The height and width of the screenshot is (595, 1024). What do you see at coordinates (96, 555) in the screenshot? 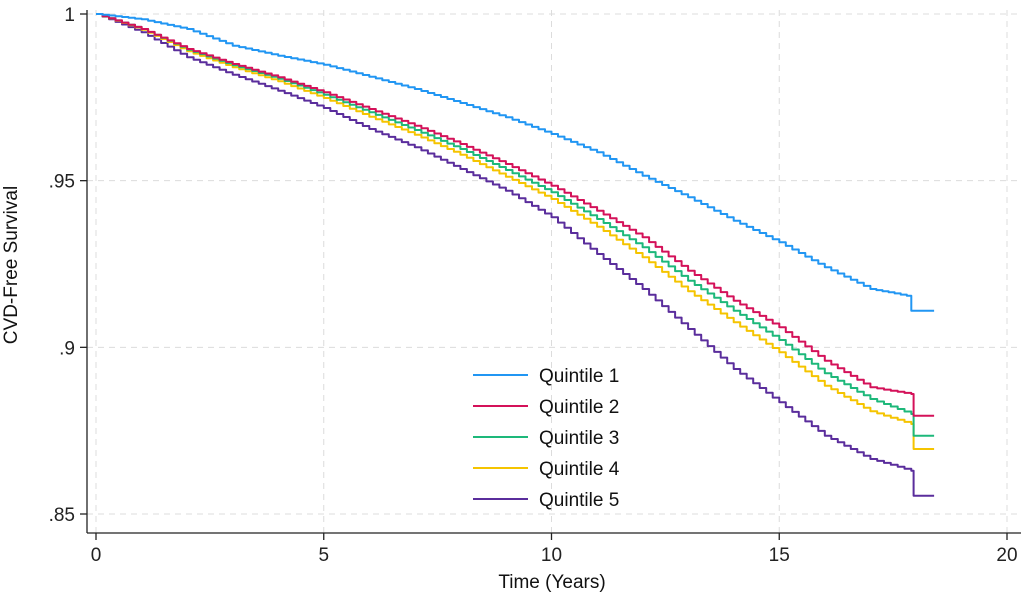
I see `x-tick-label-0: 0` at bounding box center [96, 555].